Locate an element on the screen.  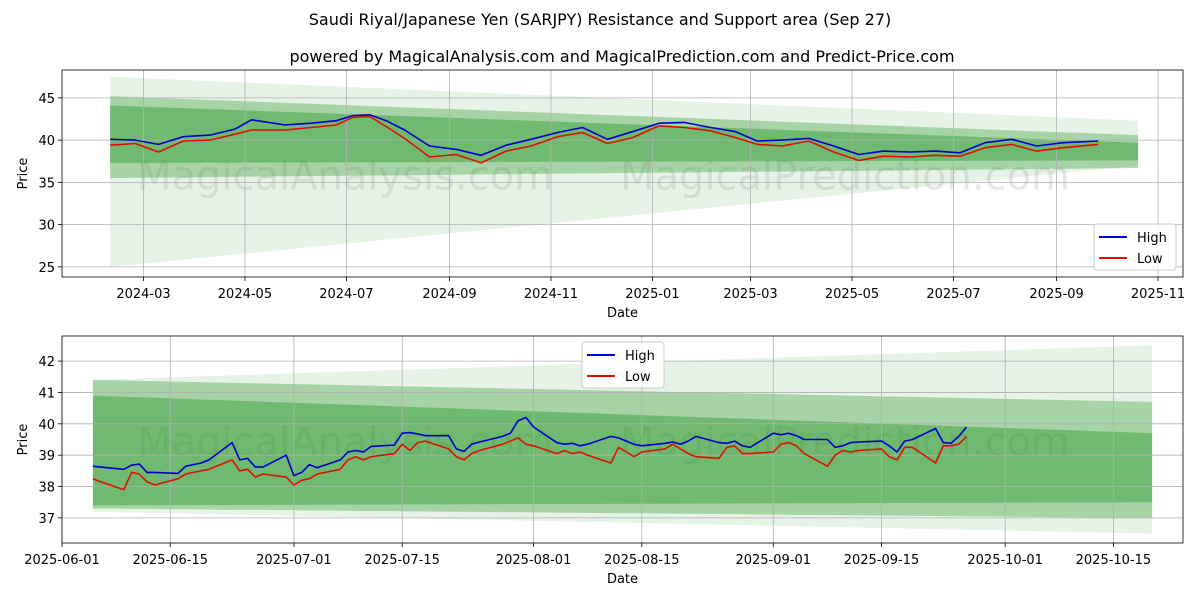
y-tick-label: 45 is located at coordinates (46, 99).